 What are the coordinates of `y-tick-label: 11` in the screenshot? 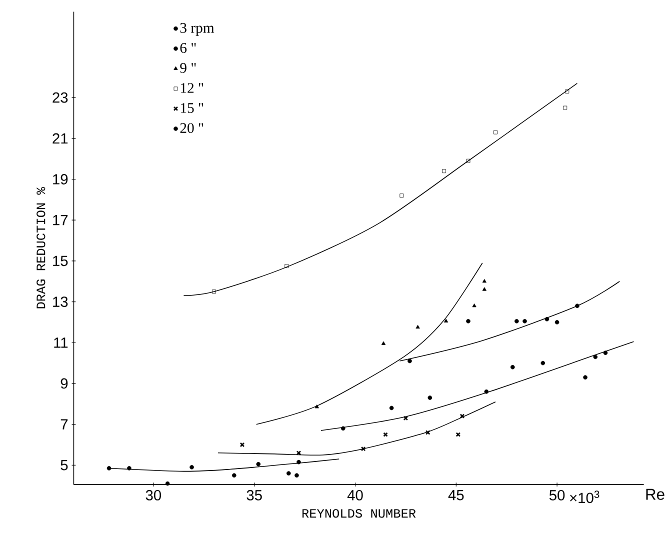 It's located at (61, 343).